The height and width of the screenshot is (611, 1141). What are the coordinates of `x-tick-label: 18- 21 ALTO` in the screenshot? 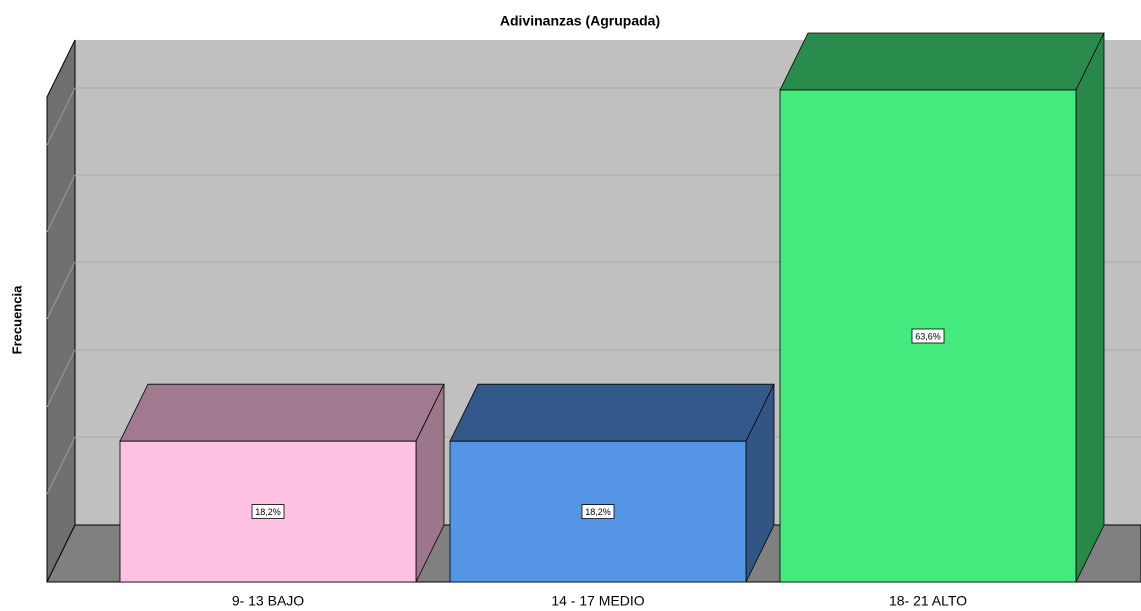 It's located at (928, 601).